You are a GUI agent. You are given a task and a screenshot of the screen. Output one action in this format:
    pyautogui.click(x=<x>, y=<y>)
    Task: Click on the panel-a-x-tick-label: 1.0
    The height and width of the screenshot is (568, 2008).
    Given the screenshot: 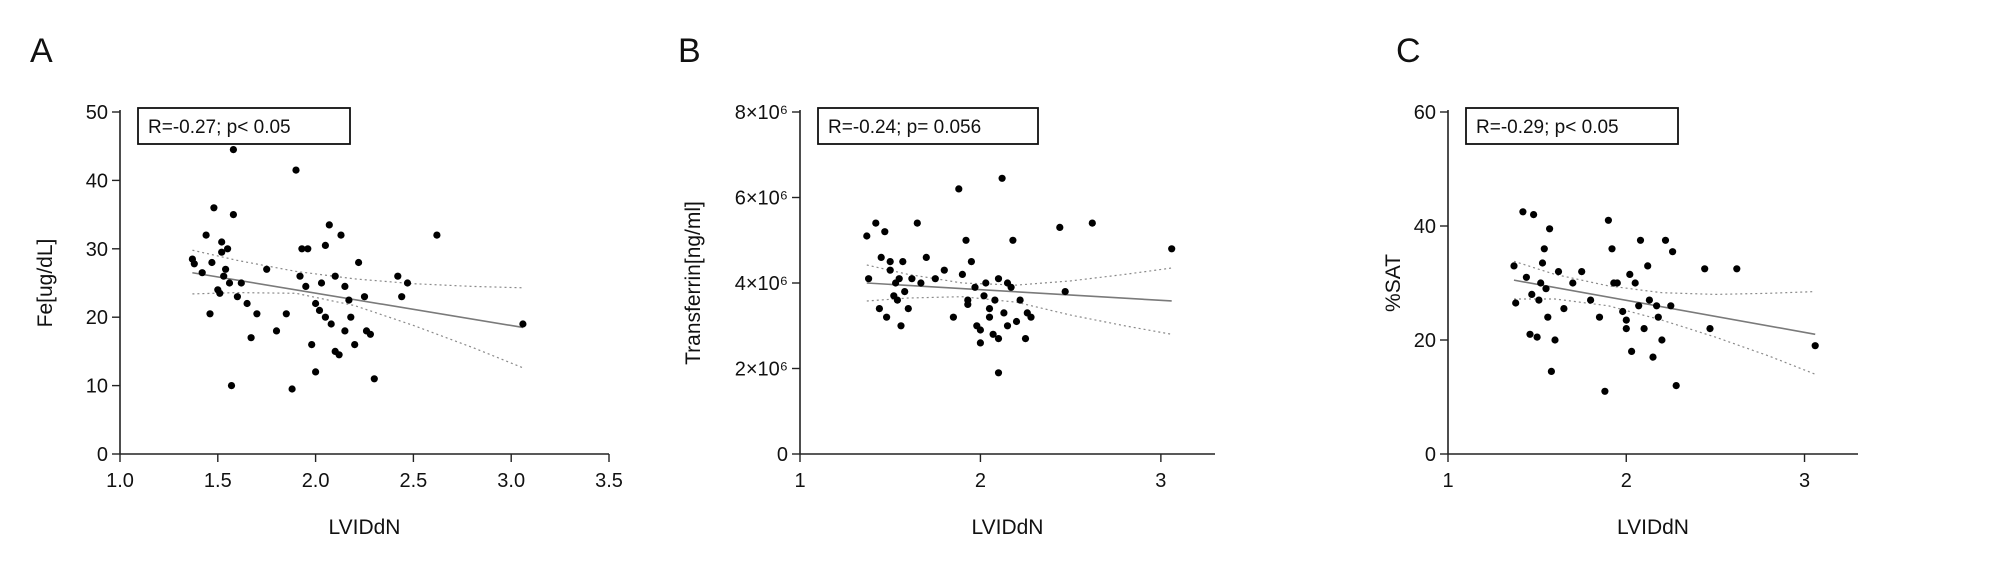 What is the action you would take?
    pyautogui.click(x=120, y=481)
    